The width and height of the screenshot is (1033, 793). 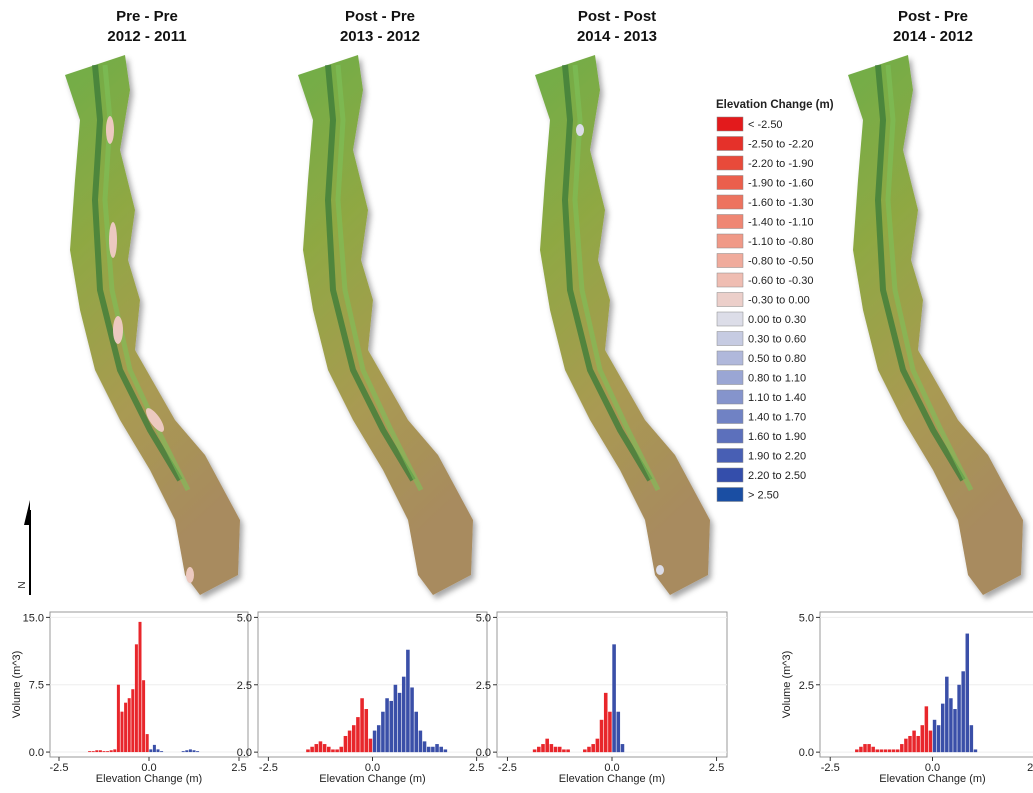 I want to click on legend-label: 0.00 to 0.30, so click(x=777, y=320).